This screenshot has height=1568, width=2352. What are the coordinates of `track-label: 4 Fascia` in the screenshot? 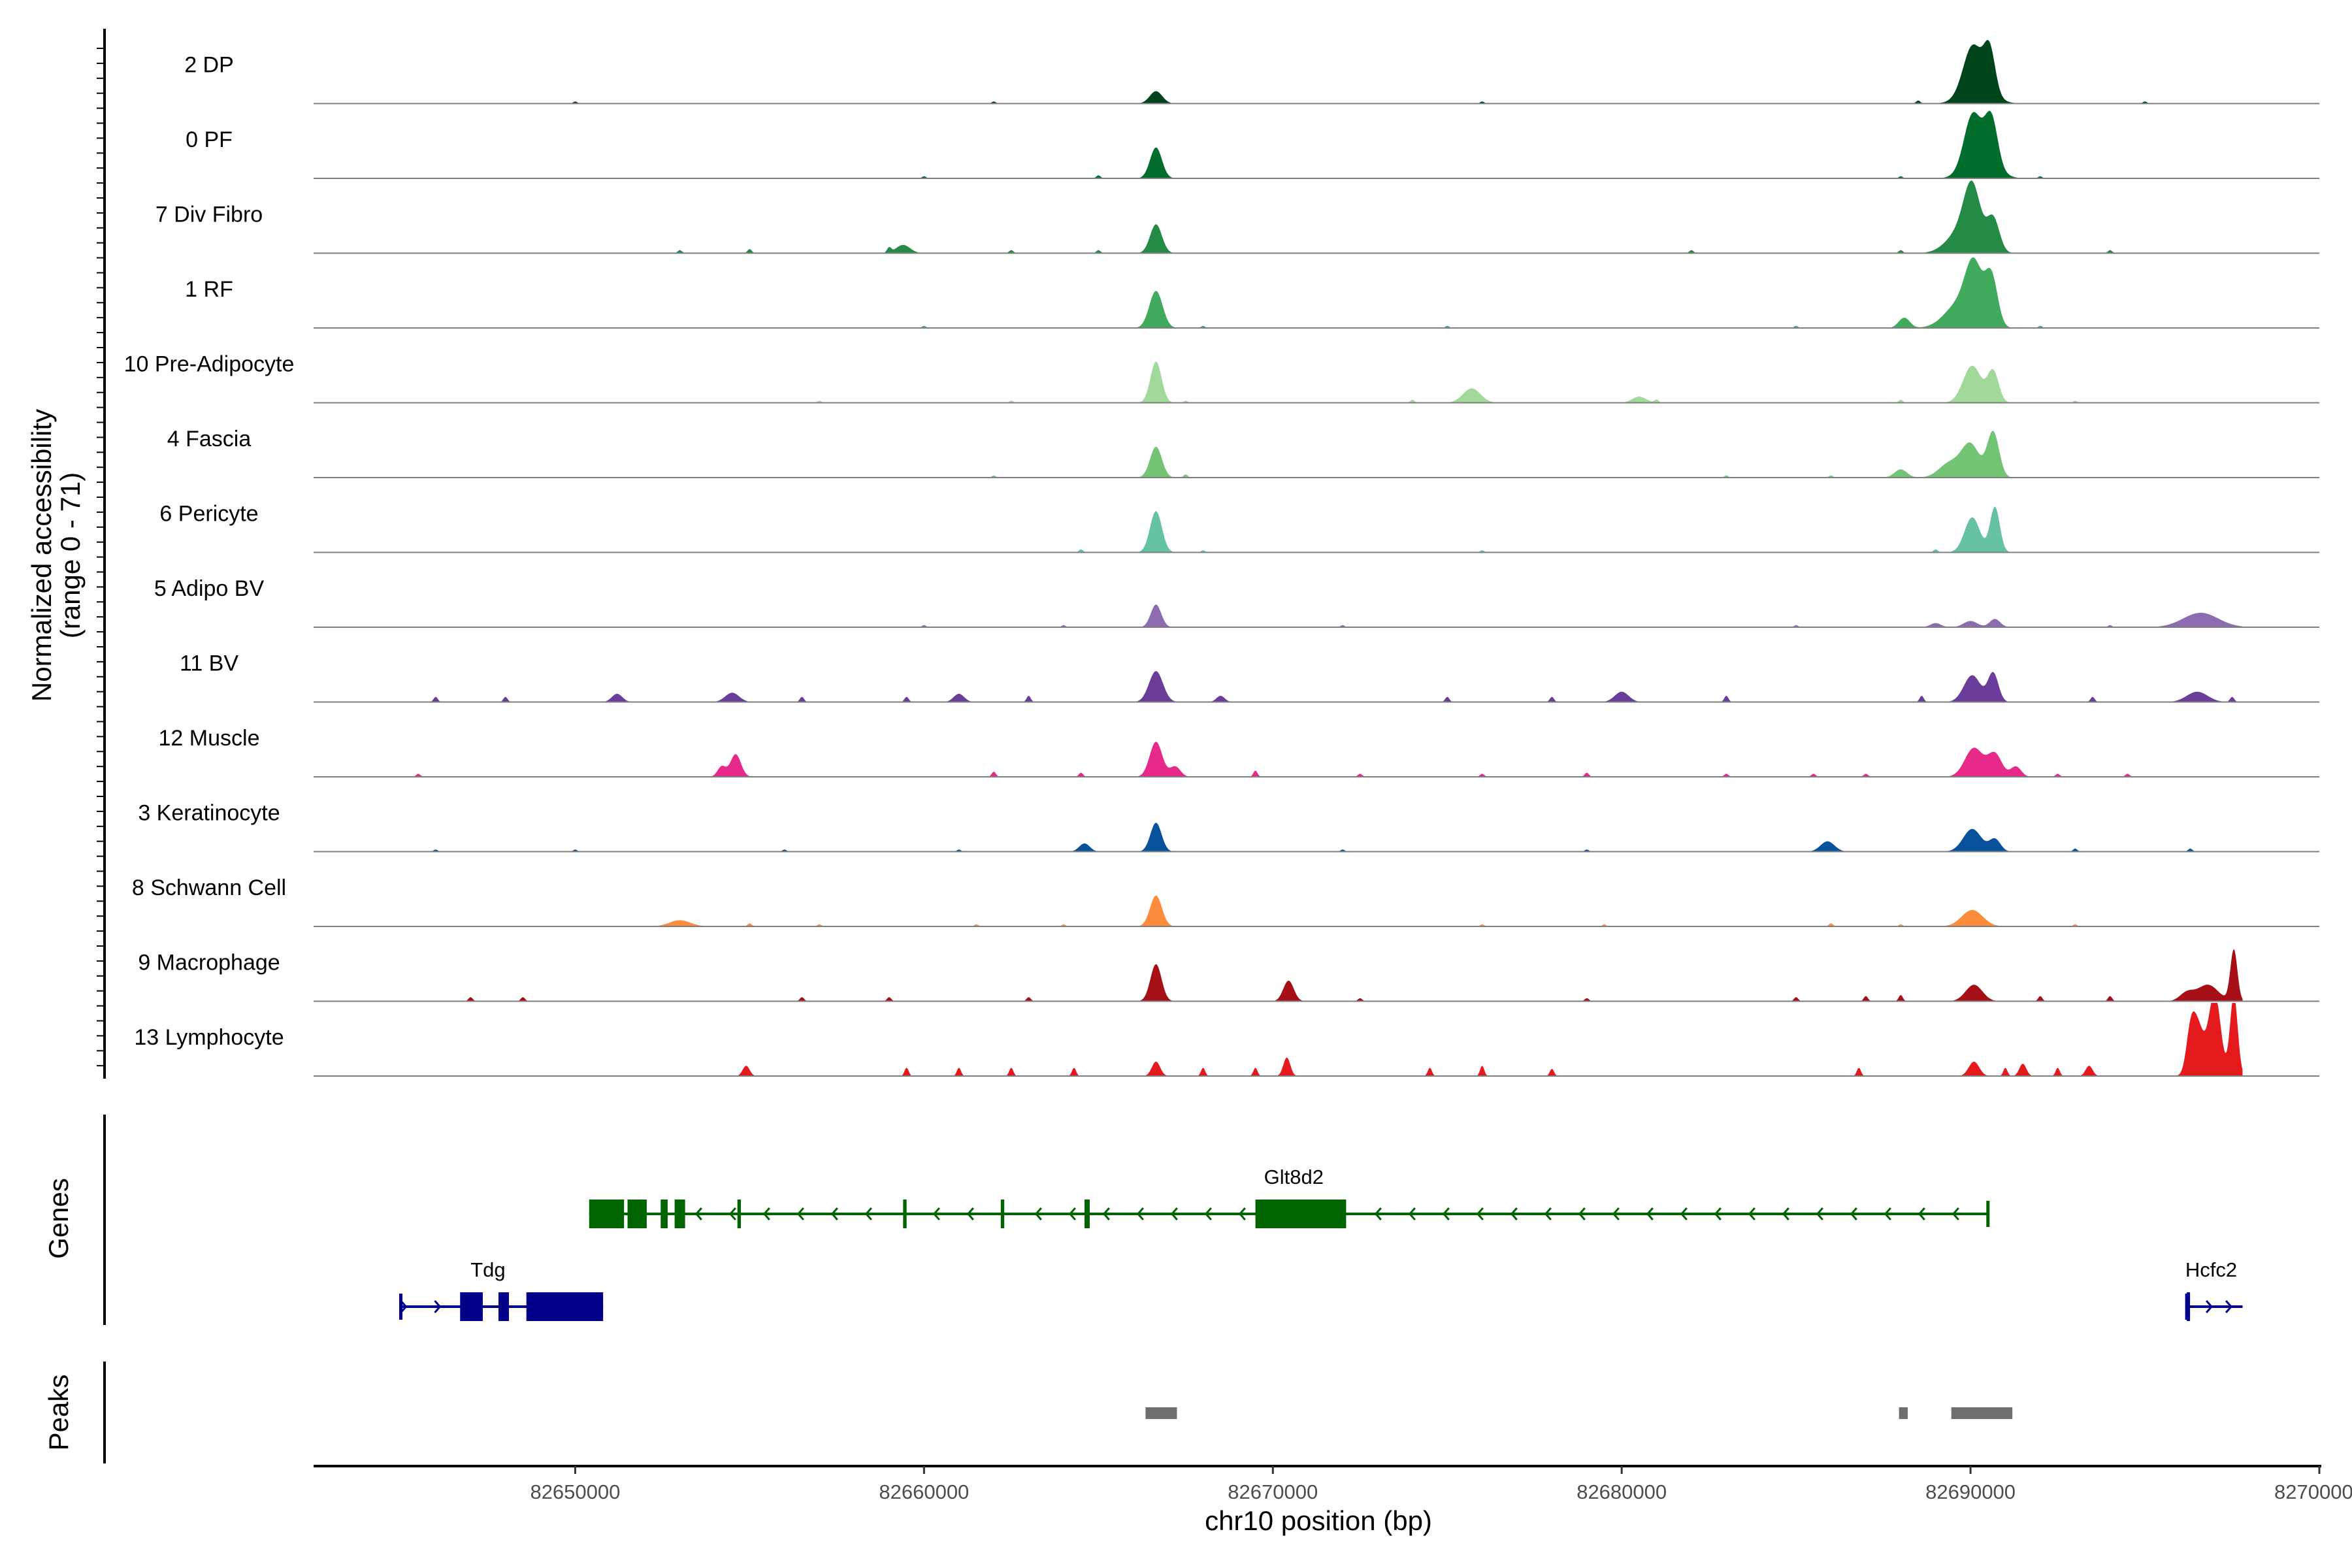 It's located at (209, 439).